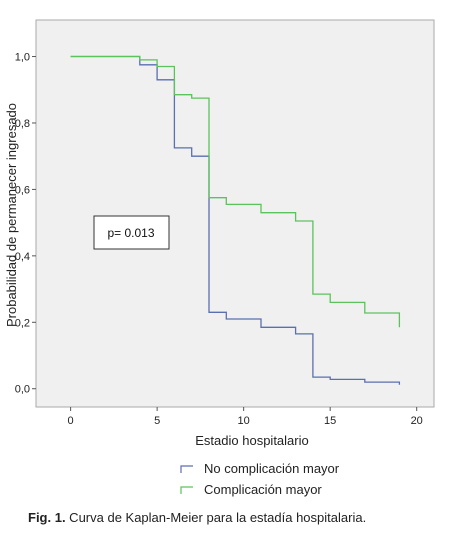 Image resolution: width=450 pixels, height=534 pixels. I want to click on x-tick-label: 20, so click(417, 421).